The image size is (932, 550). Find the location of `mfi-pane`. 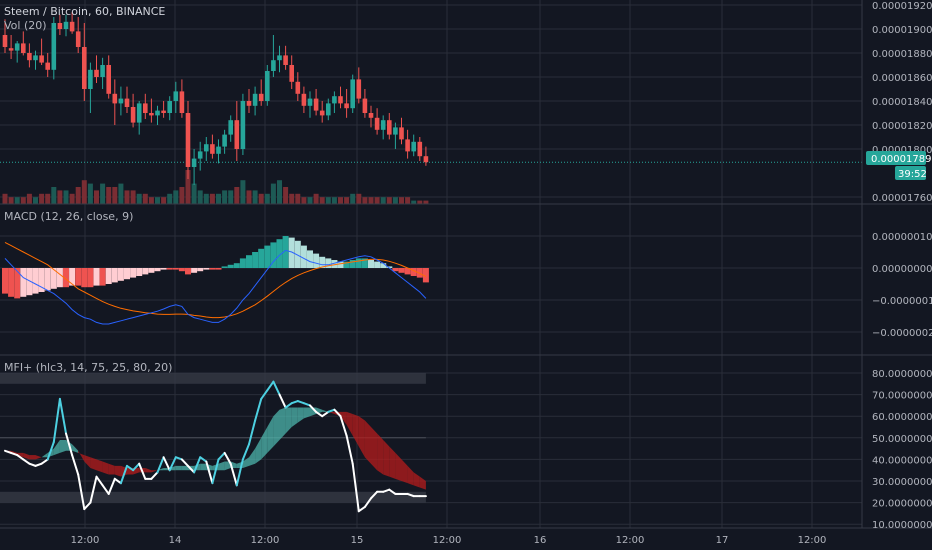

mfi-pane is located at coordinates (213, 443).